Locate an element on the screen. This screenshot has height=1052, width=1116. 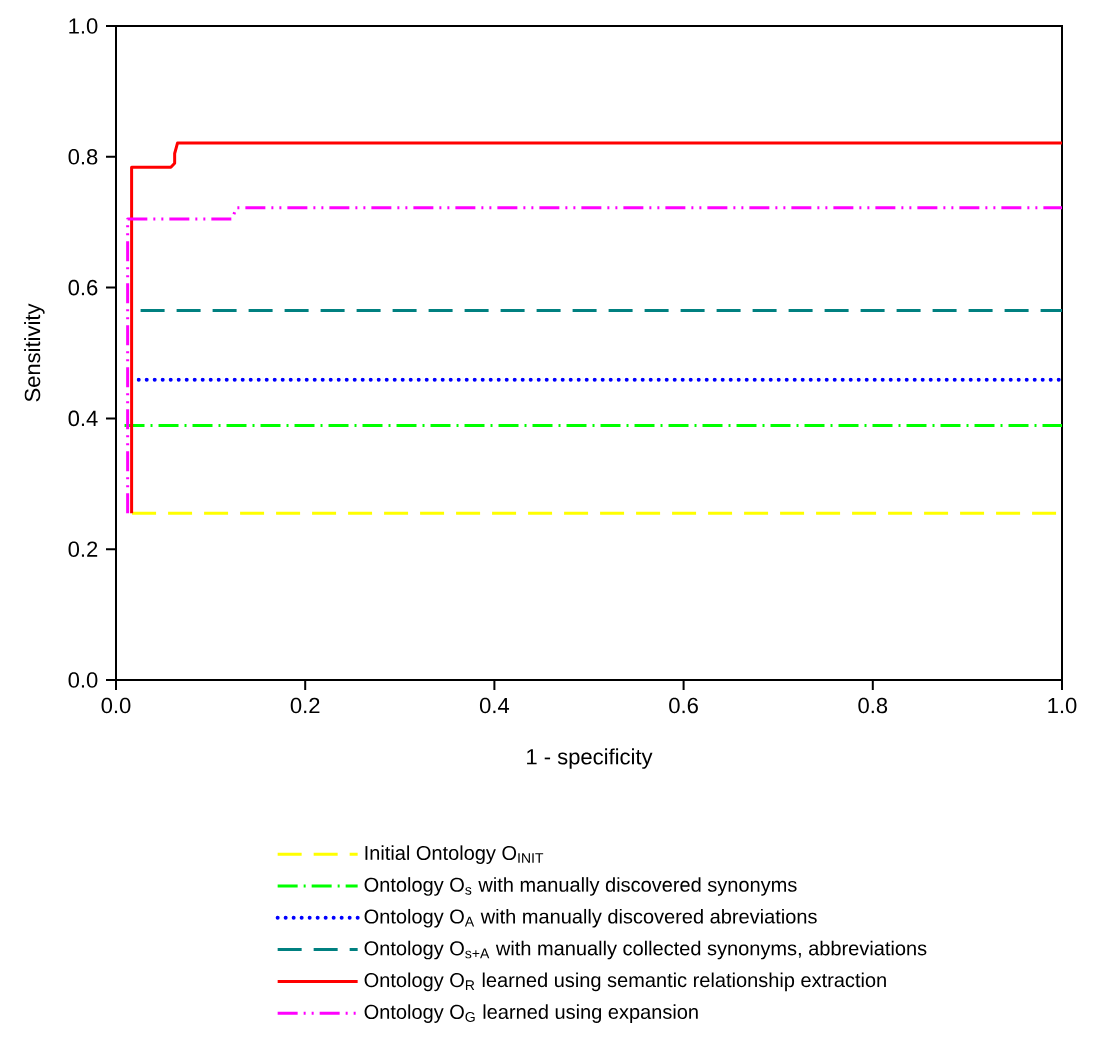
legend-label: Ontology O$_{G}$ learned using expansion is located at coordinates (531, 1013).